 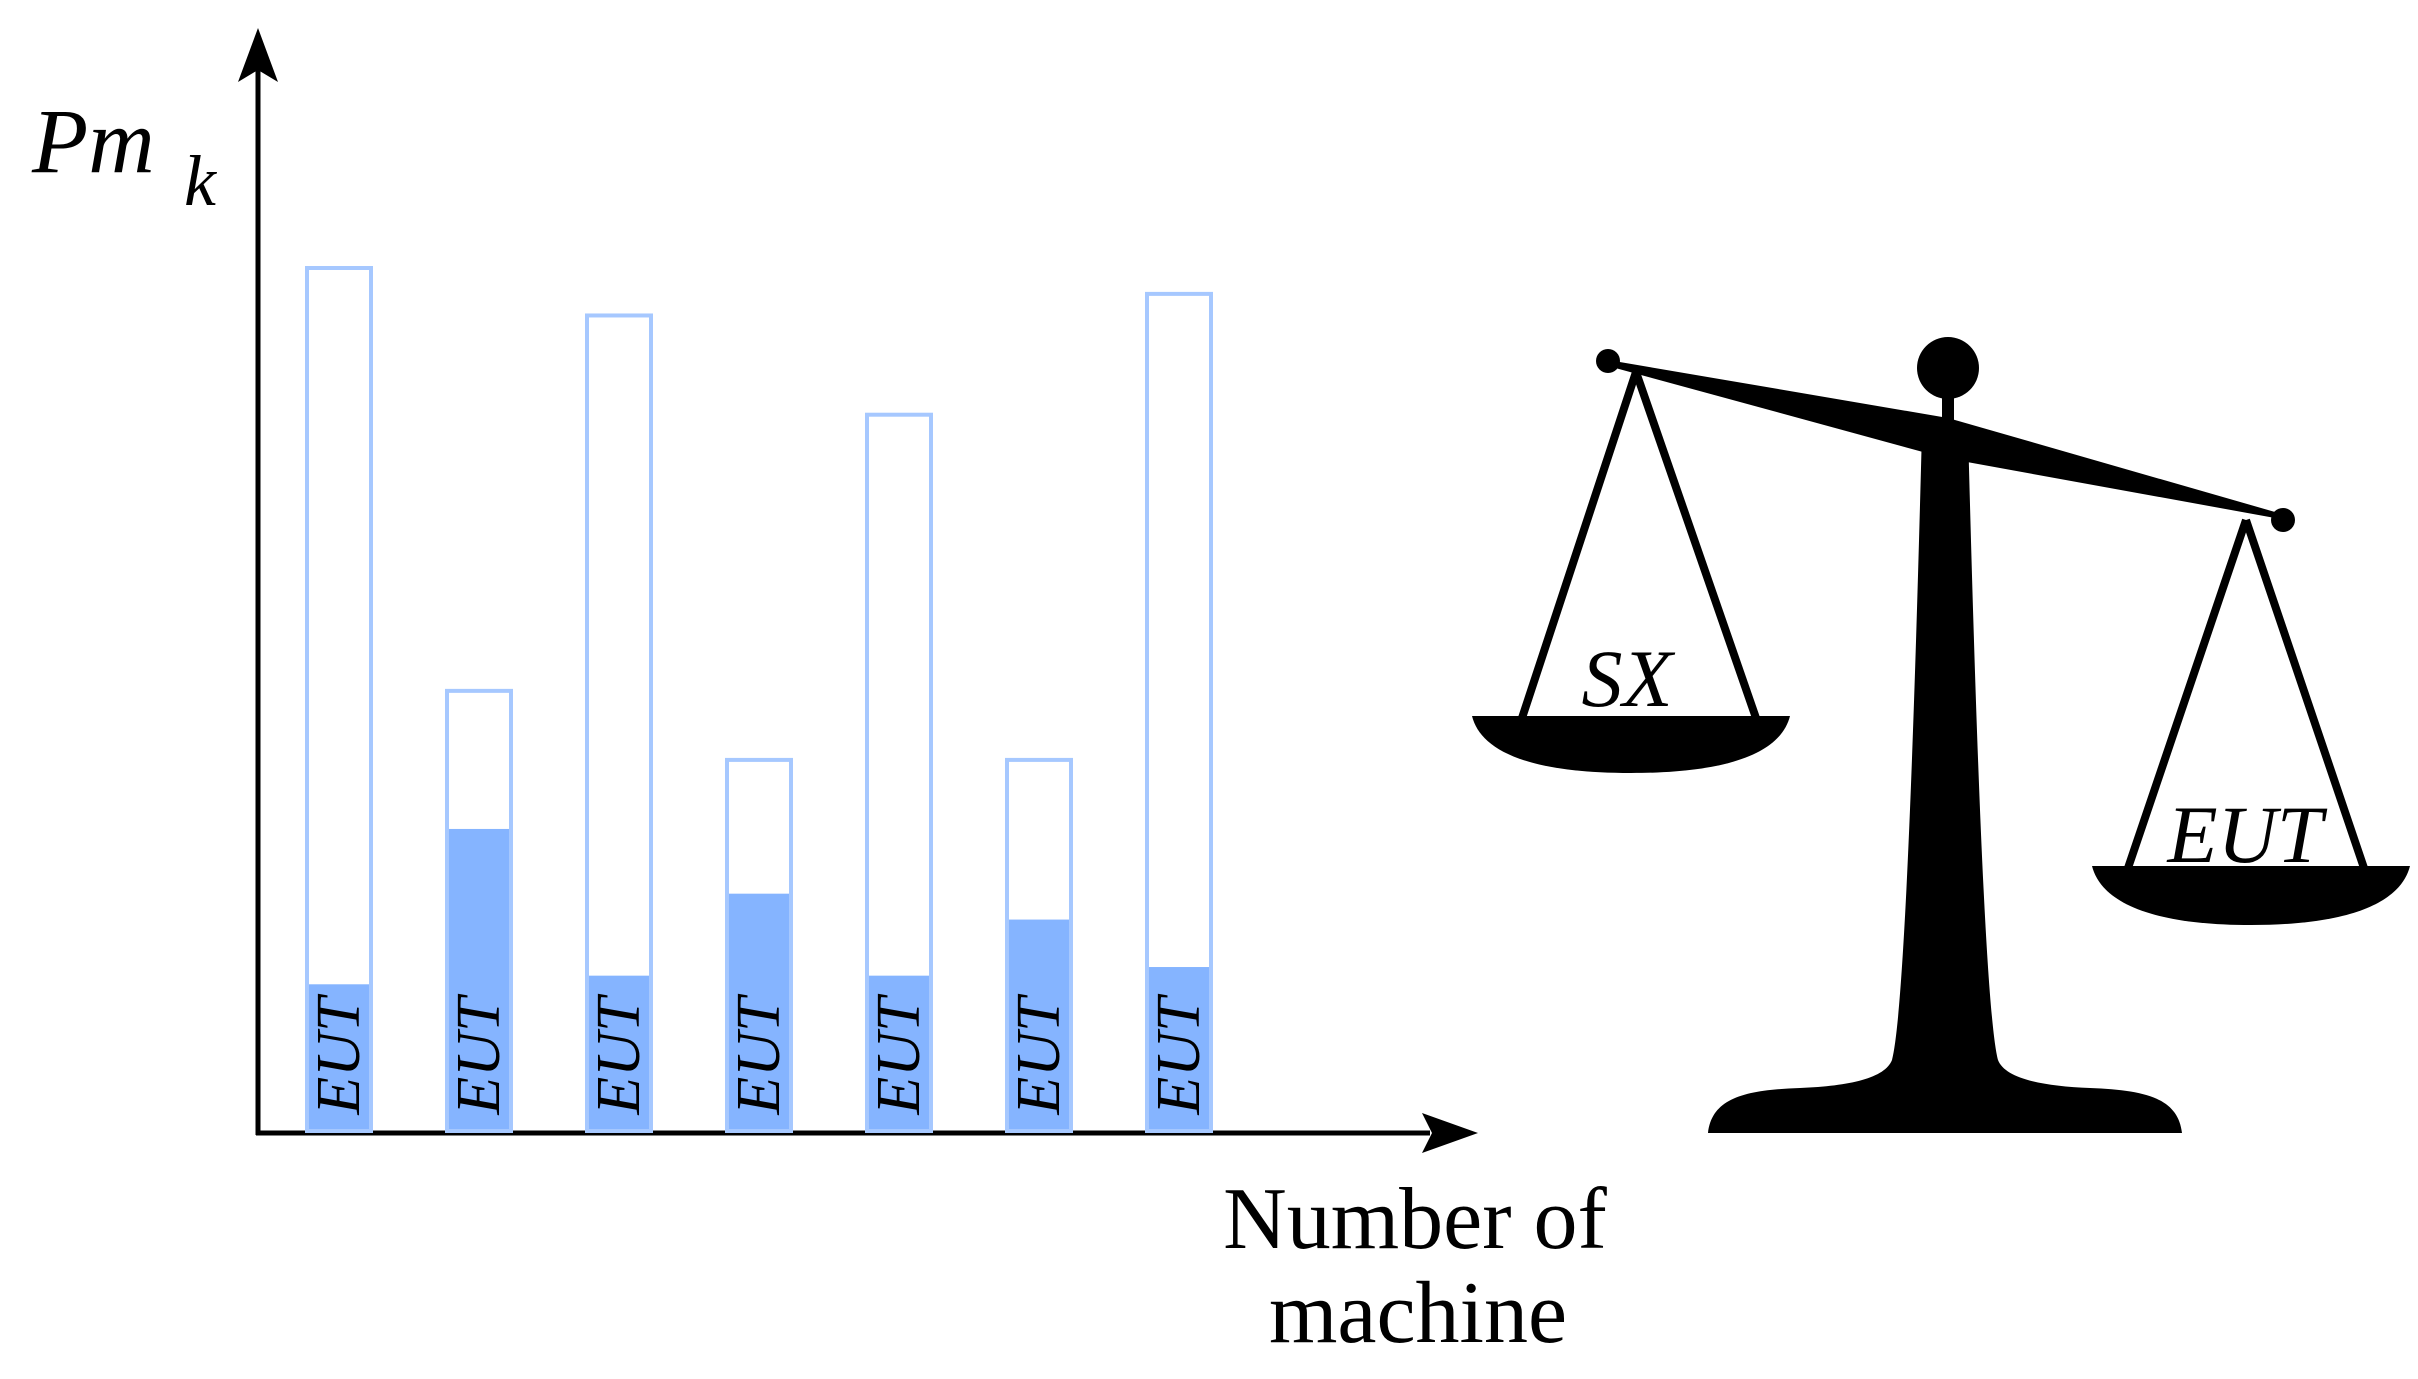 What do you see at coordinates (1628, 678) in the screenshot?
I see `left-pan-label: SX` at bounding box center [1628, 678].